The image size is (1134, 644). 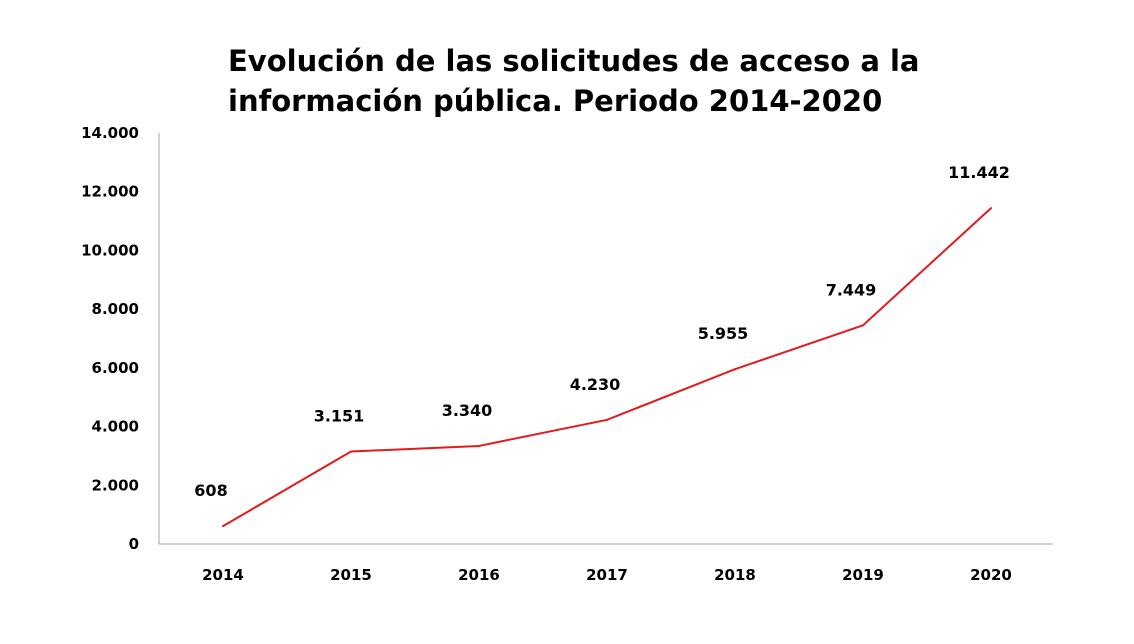 What do you see at coordinates (735, 575) in the screenshot?
I see `x-tick-label: 2018` at bounding box center [735, 575].